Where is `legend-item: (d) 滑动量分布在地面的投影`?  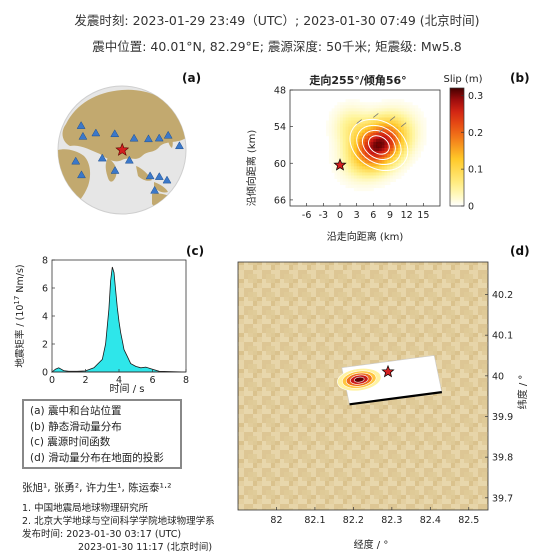
legend-item: (d) 滑动量分布在地面的投影 is located at coordinates (97, 457).